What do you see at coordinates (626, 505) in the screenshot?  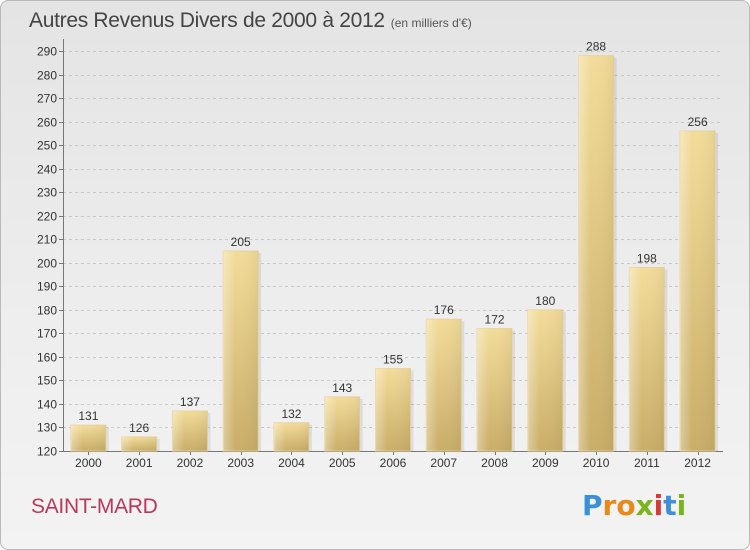 I see `logo-letter: o` at bounding box center [626, 505].